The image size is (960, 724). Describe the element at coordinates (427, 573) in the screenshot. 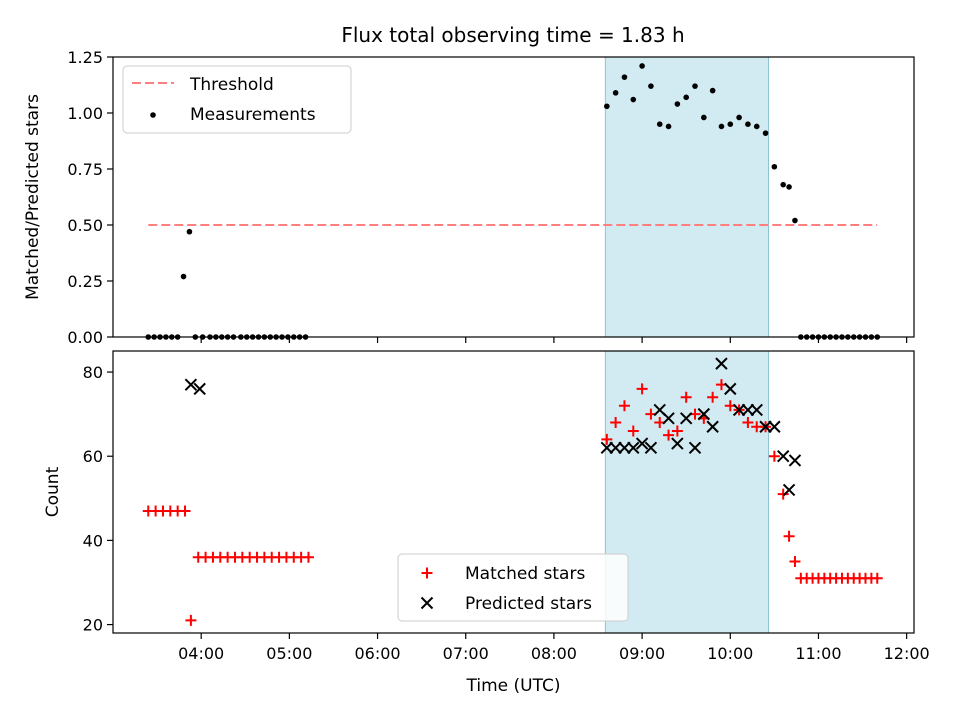

I see `legend-matched-swatch` at that location.